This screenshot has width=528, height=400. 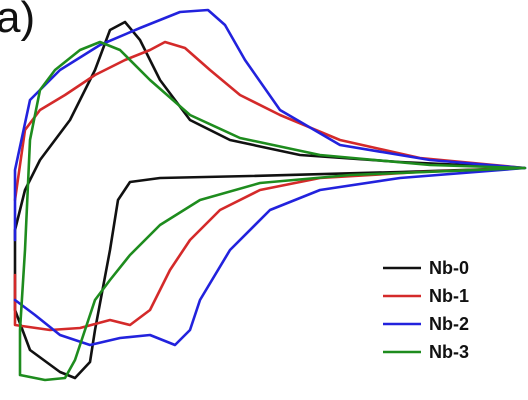 I want to click on legend-label: Nb-0, so click(x=449, y=268).